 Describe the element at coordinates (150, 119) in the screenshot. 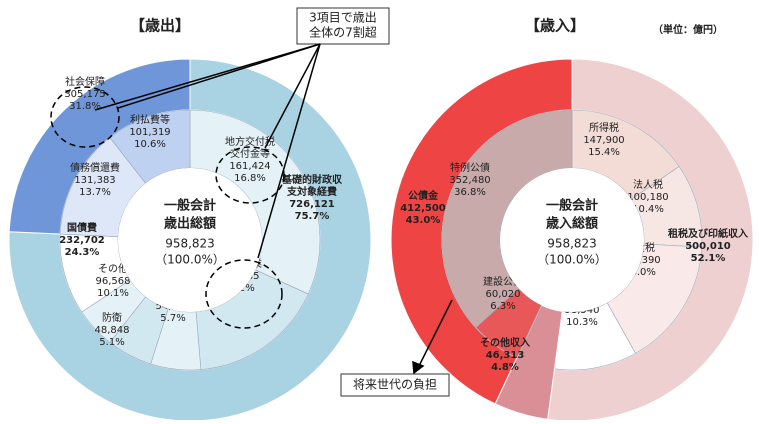

I see `slice-label: 利払費等` at that location.